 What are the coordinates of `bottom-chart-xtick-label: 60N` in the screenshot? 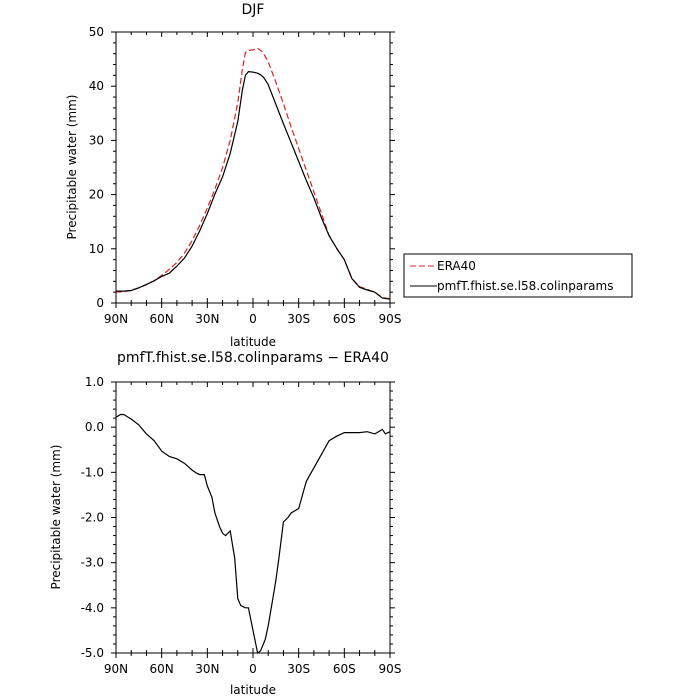 It's located at (162, 669).